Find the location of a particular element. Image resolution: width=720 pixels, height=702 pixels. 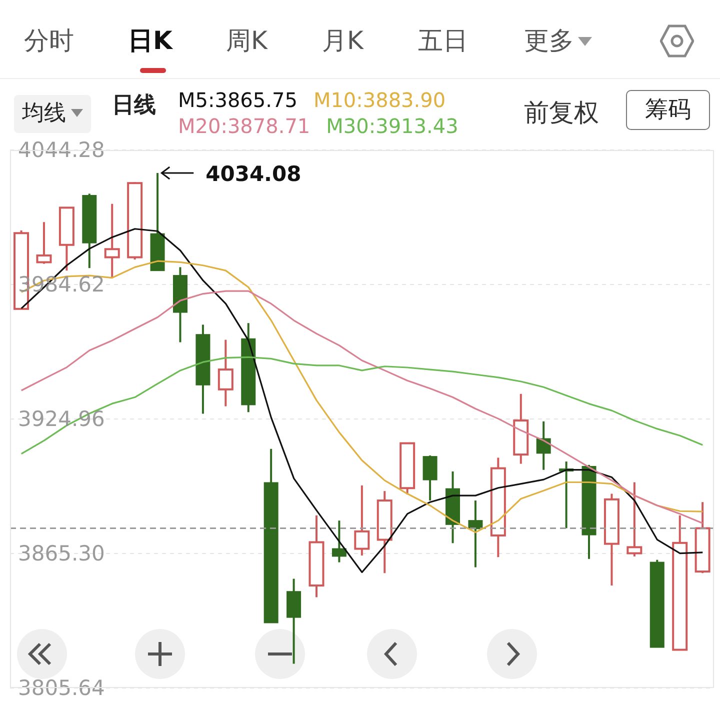

y-tick-label: 3865.30 is located at coordinates (61, 554).